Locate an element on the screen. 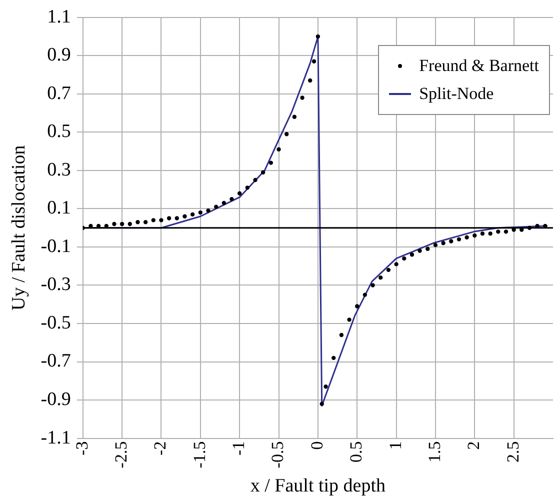  x-tick-label: 1.5 is located at coordinates (434, 452).